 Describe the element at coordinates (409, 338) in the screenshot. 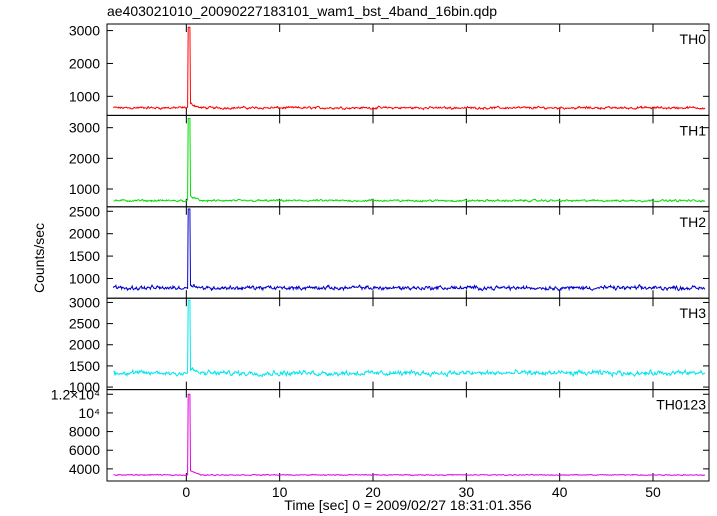

I see `series-line-TH3` at that location.